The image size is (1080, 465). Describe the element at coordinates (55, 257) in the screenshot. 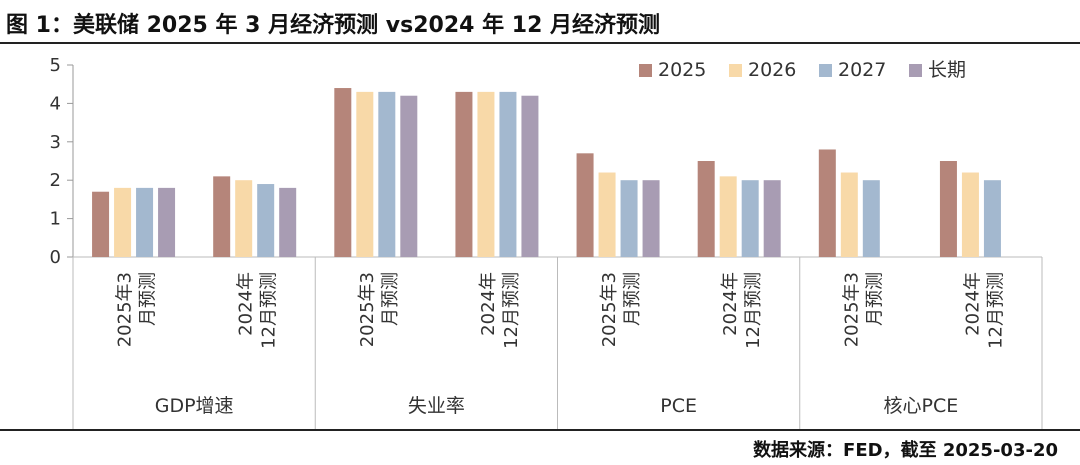

I see `y-tick-label: 0` at that location.